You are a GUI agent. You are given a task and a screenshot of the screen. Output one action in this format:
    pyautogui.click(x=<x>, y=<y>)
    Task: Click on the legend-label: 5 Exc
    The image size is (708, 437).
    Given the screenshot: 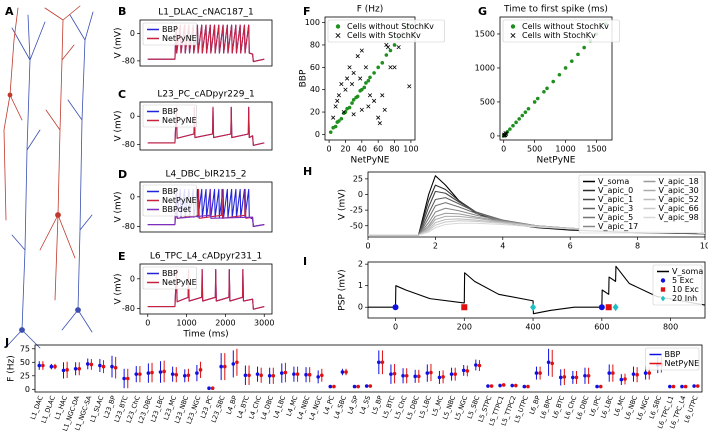 What is the action you would take?
    pyautogui.click(x=683, y=280)
    